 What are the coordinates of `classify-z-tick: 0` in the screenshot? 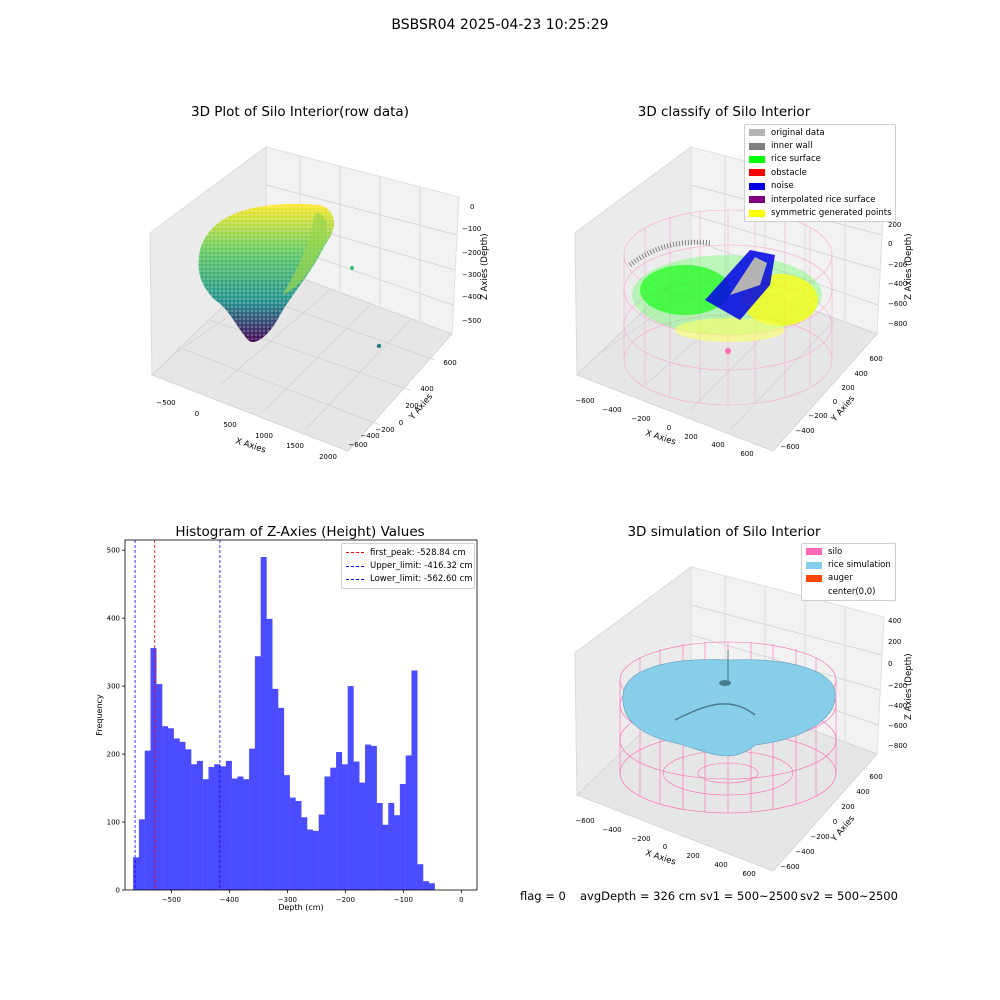 It's located at (890, 244).